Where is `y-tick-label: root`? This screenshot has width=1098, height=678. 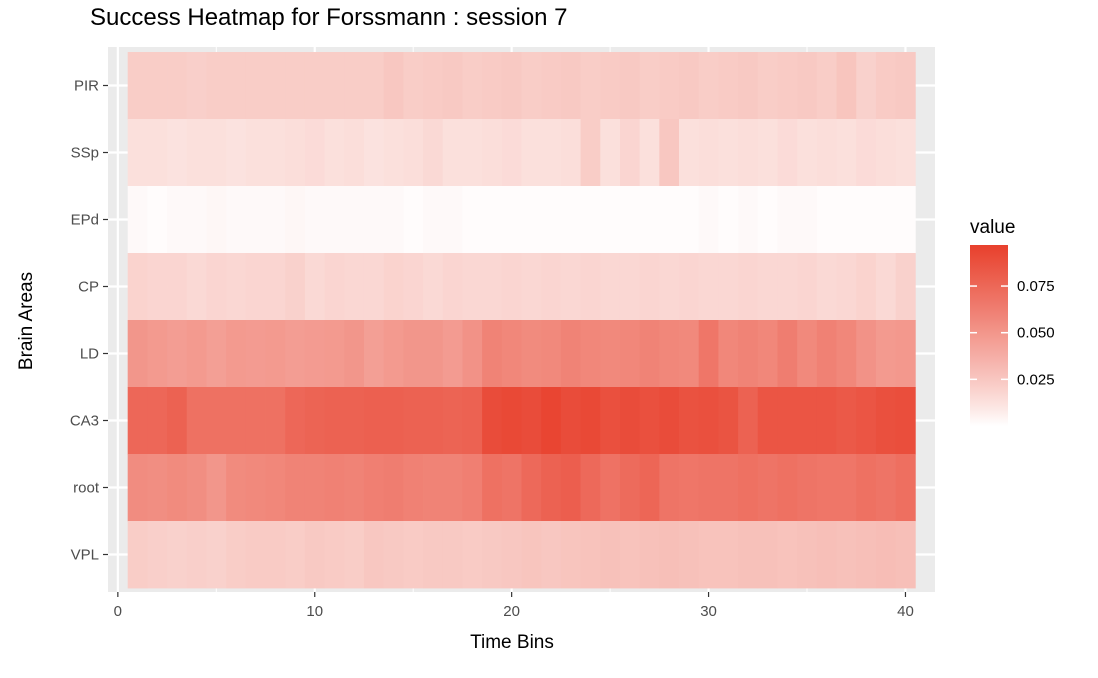 y-tick-label: root is located at coordinates (86, 488).